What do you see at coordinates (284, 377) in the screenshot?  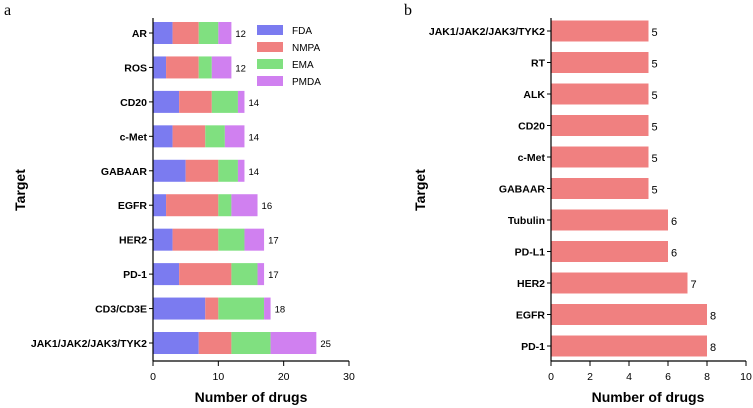 I see `x-tick-label: 20` at bounding box center [284, 377].